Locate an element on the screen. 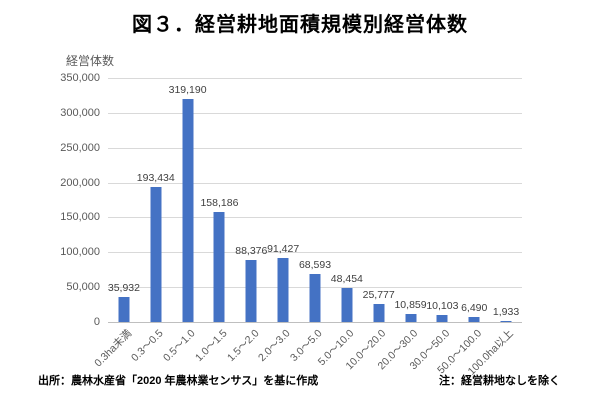  source-note: 出所：農林水産省「2020 年農林業センサス」を基に作成 is located at coordinates (178, 381).